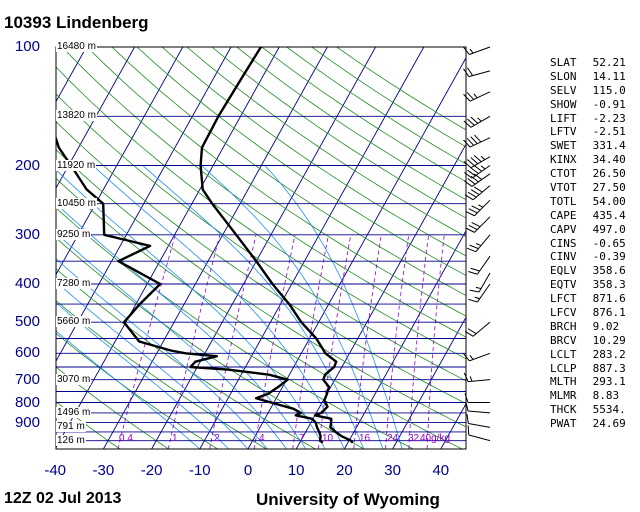 This screenshot has width=640, height=512. I want to click on observation-time: 12Z 02 Jul 2013, so click(63, 498).